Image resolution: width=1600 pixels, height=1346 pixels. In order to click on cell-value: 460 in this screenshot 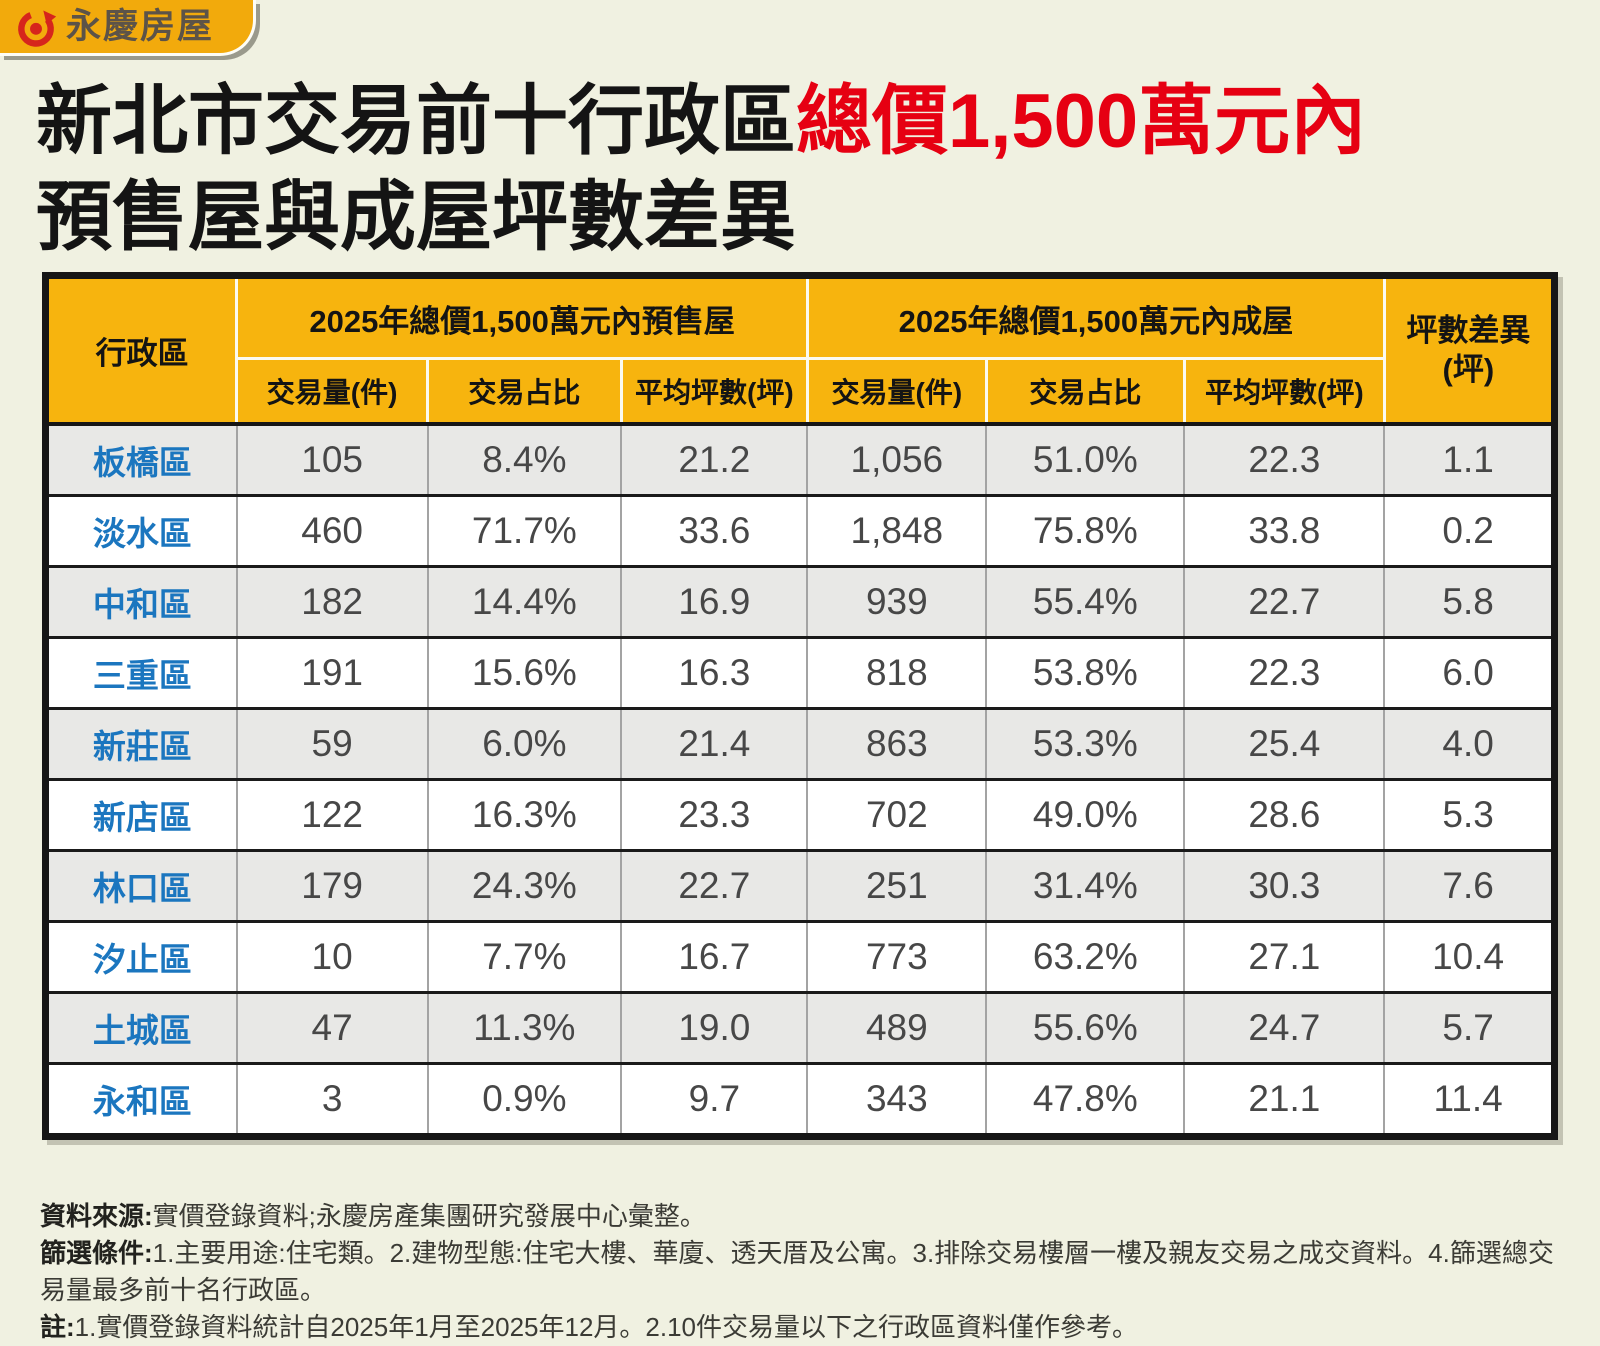, I will do `click(332, 531)`.